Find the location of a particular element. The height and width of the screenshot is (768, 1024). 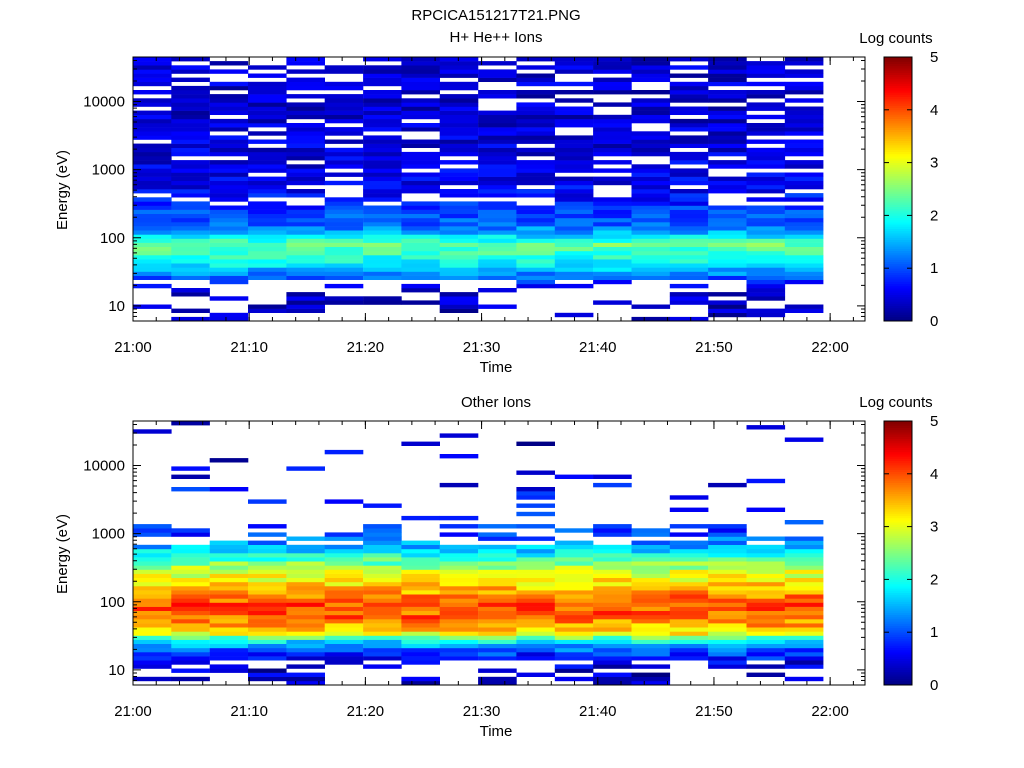

panel-title: Other Ions is located at coordinates (496, 402).